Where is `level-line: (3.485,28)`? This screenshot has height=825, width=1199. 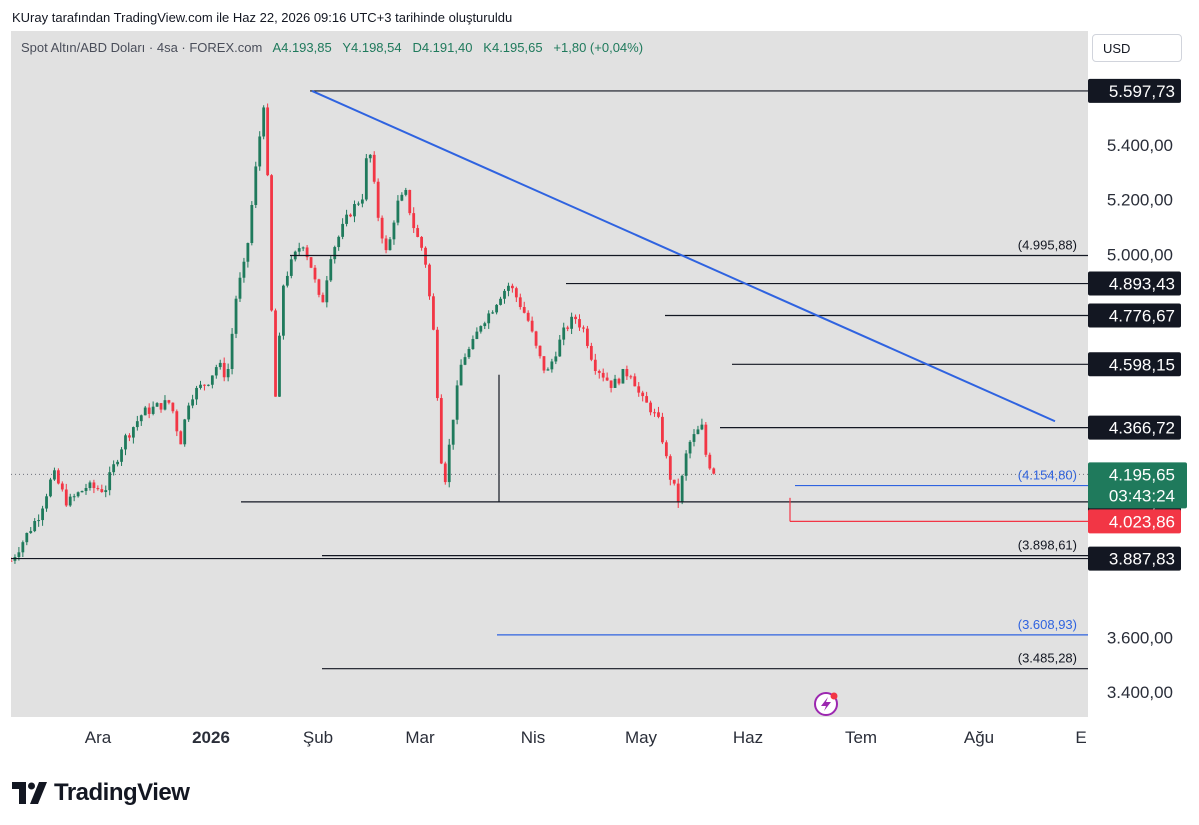
level-line: (3.485,28) is located at coordinates (705, 660).